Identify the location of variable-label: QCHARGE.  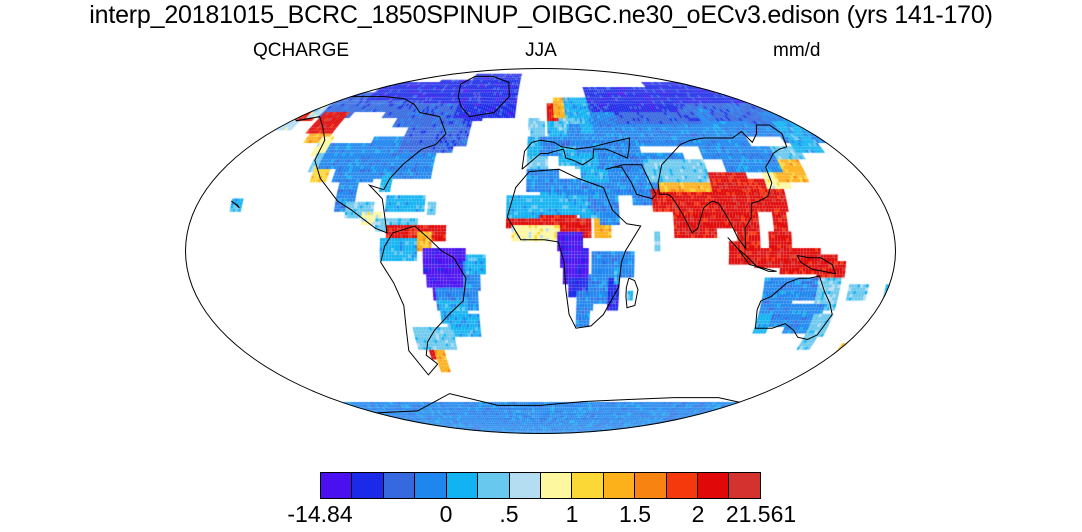
(301, 50).